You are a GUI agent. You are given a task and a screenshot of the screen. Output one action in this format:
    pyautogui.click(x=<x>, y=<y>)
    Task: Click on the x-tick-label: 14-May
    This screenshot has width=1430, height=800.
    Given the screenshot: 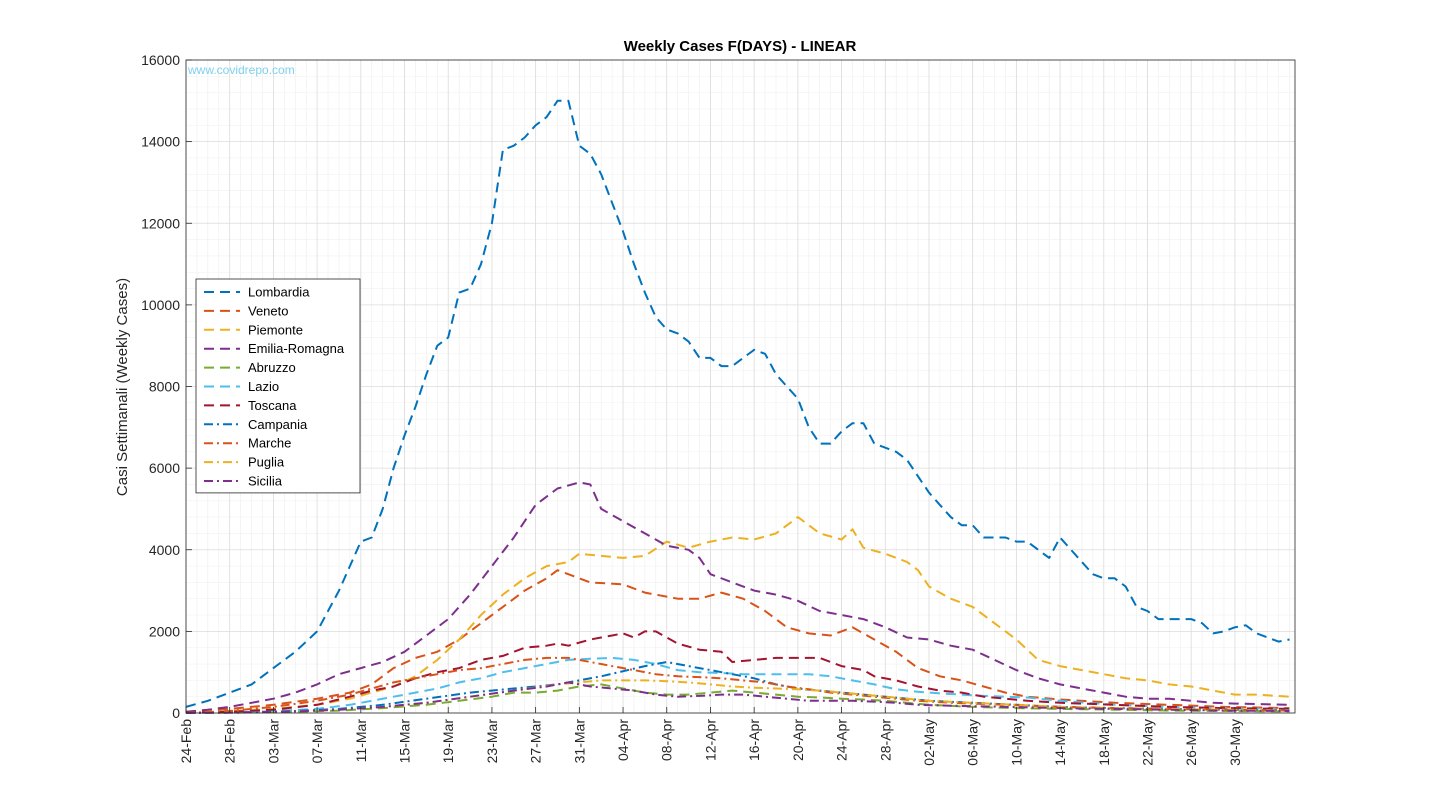 What is the action you would take?
    pyautogui.click(x=1060, y=742)
    